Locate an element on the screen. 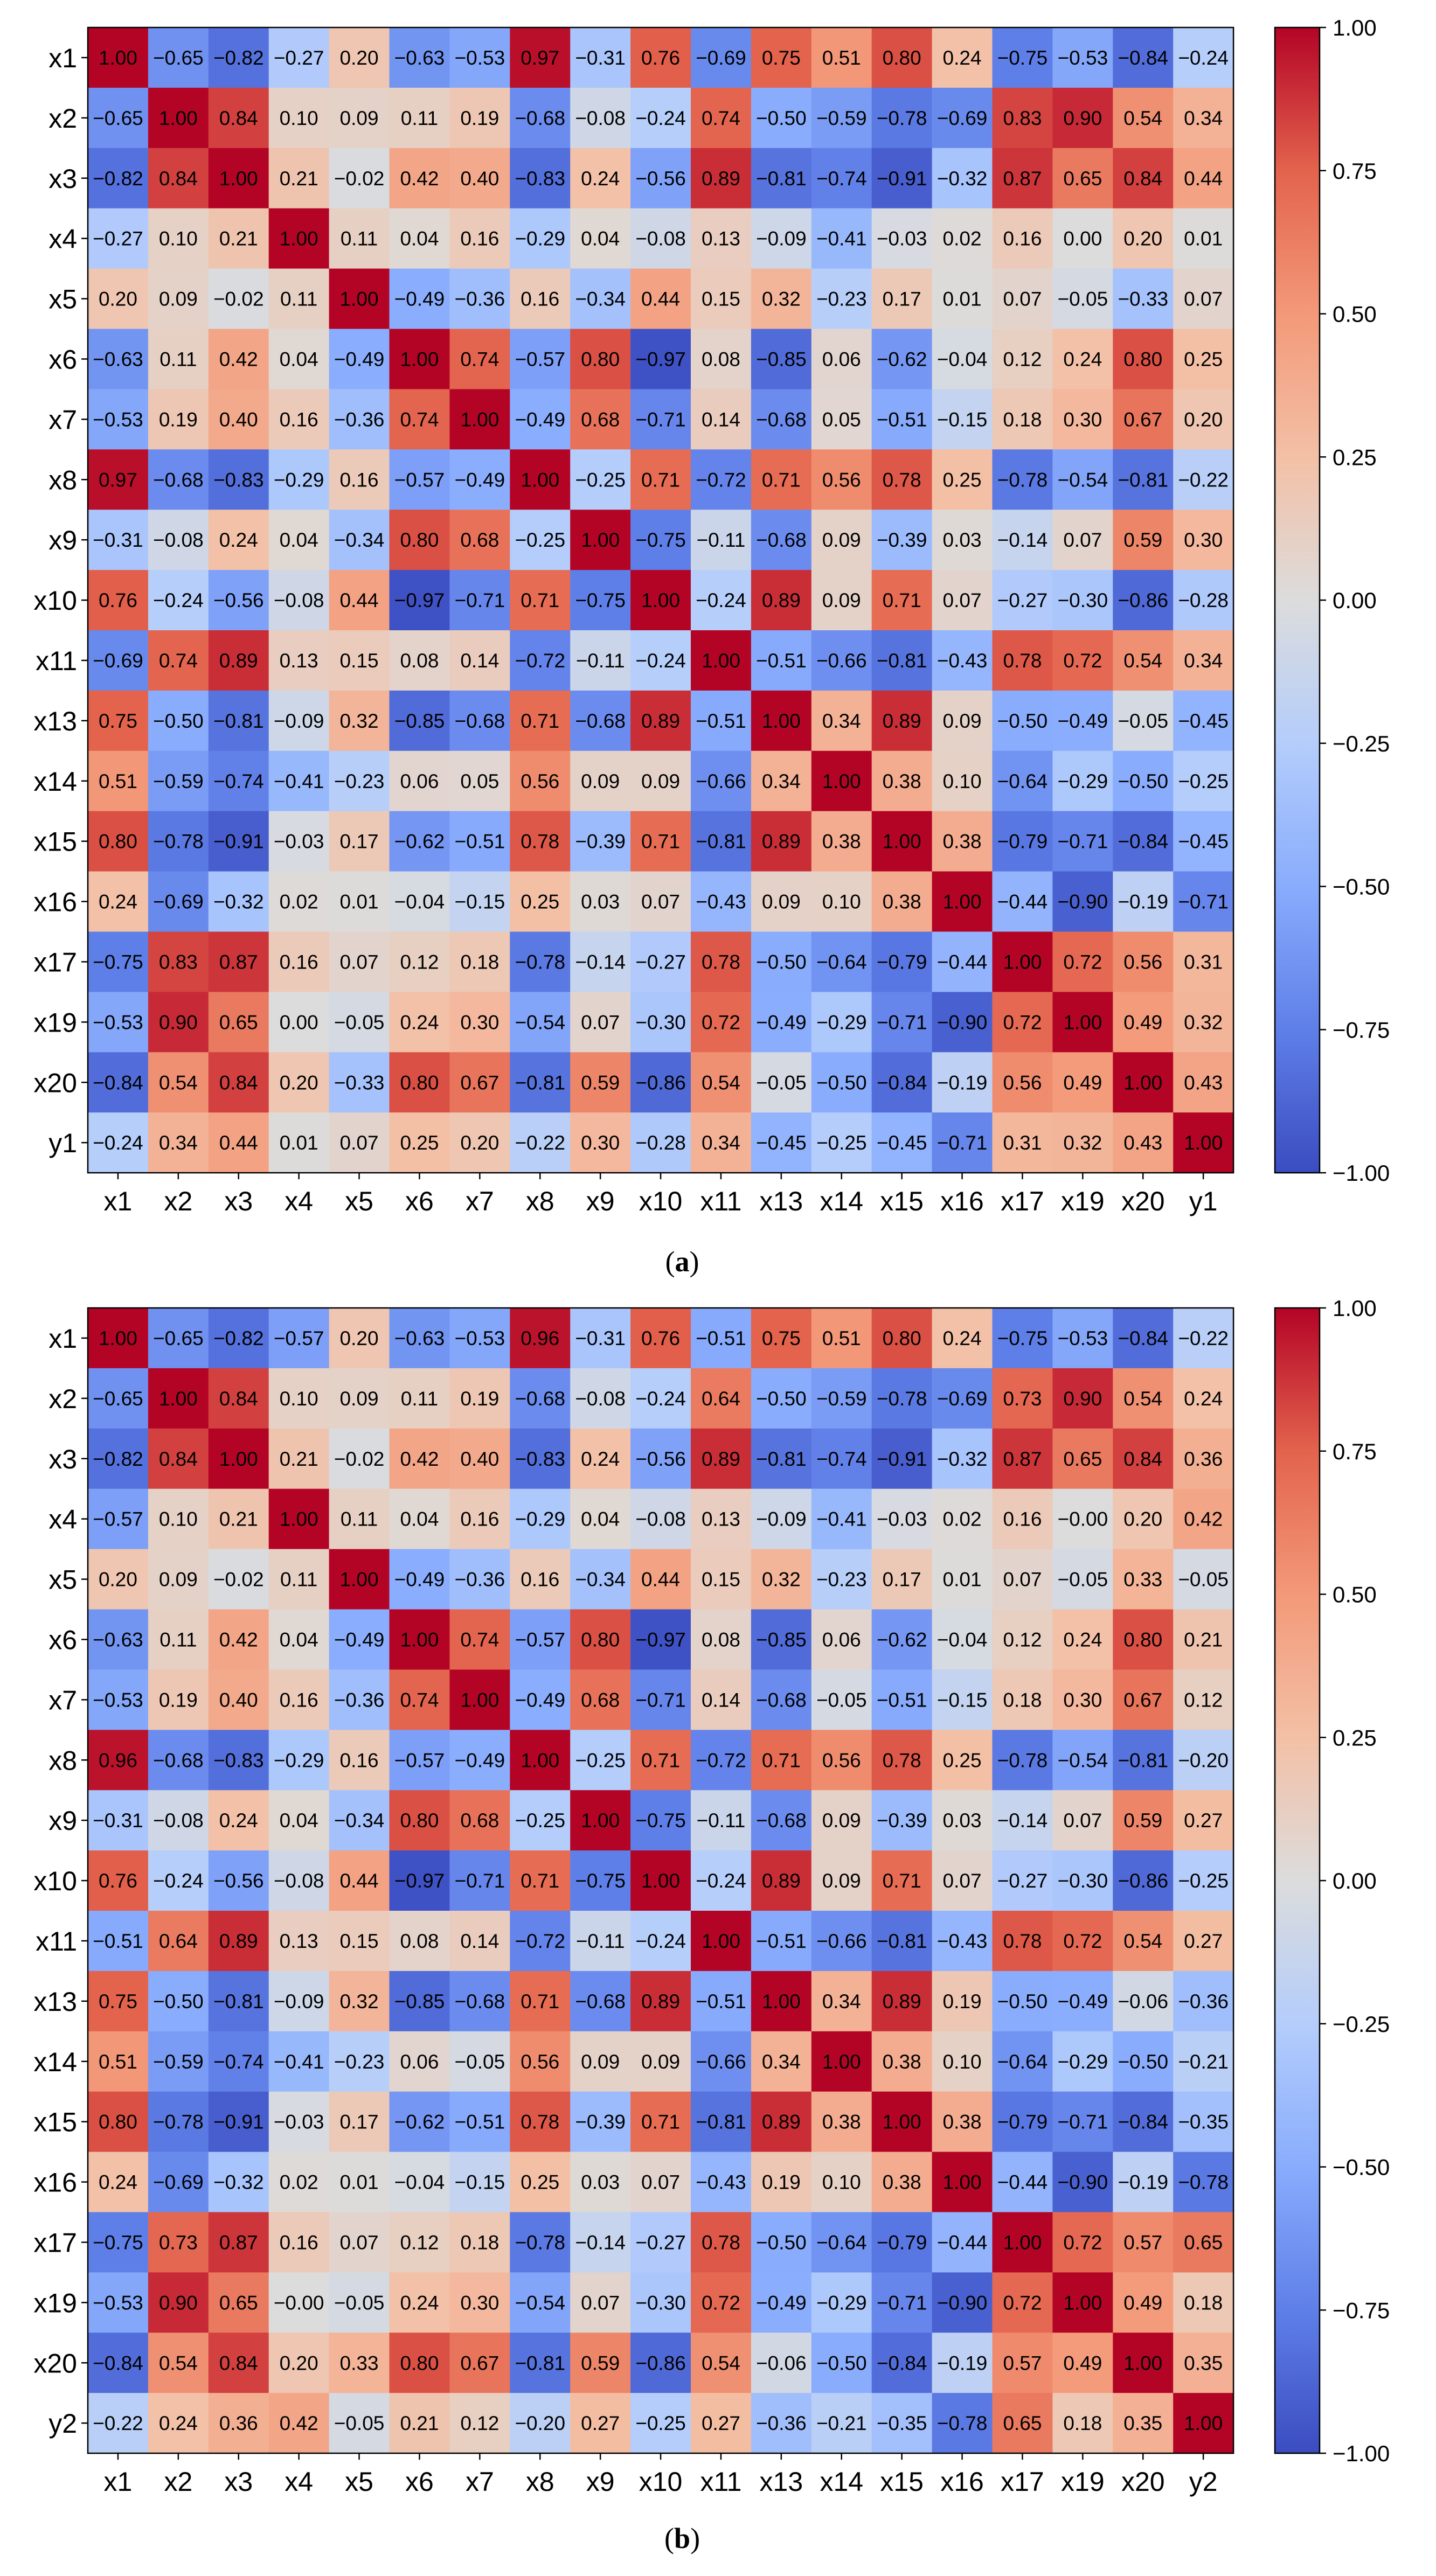  cell-value-label: 0.27 is located at coordinates (600, 2423).